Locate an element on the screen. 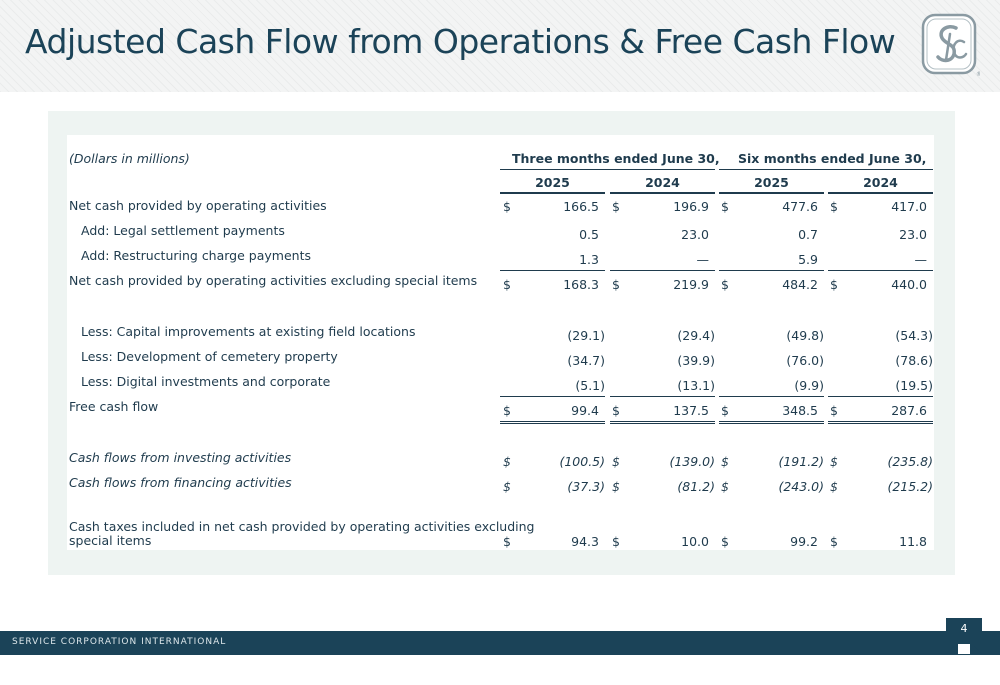 The image size is (1000, 685). value-cell: 11.8 is located at coordinates (913, 541).